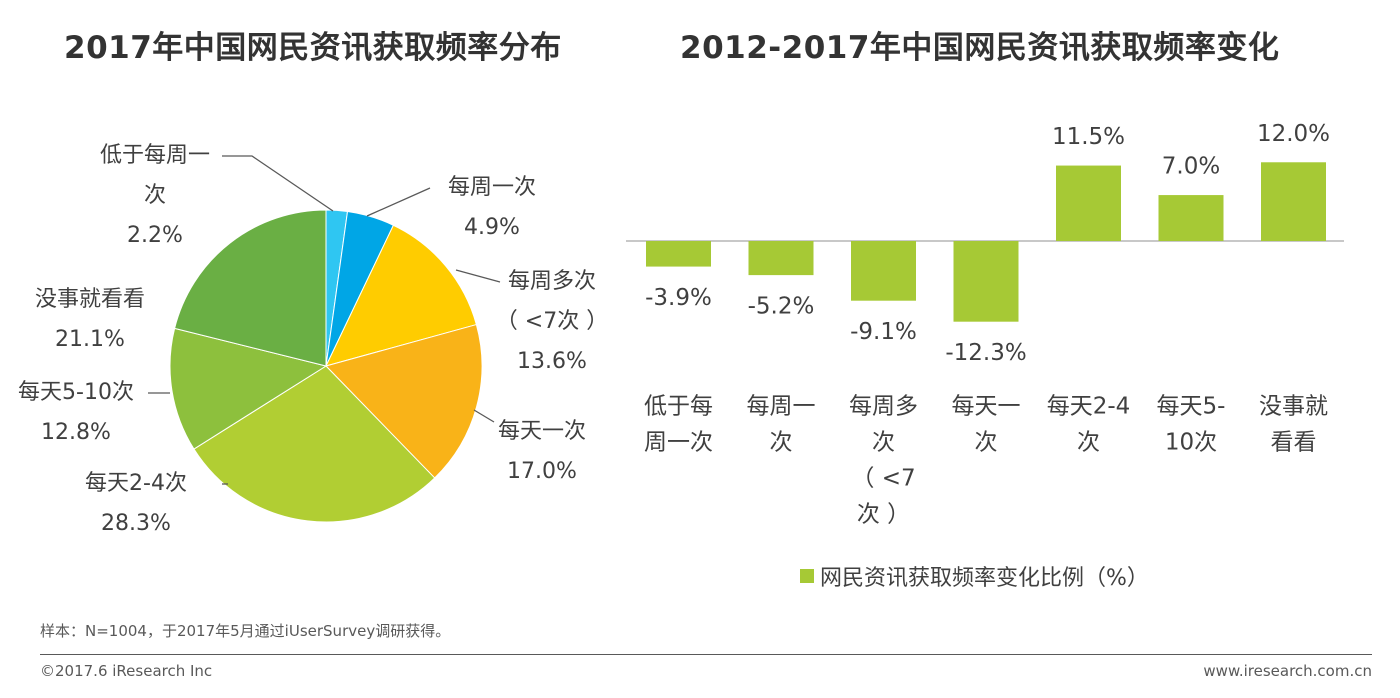  Describe the element at coordinates (492, 227) in the screenshot. I see `pie-value-label: 4.9%` at that location.